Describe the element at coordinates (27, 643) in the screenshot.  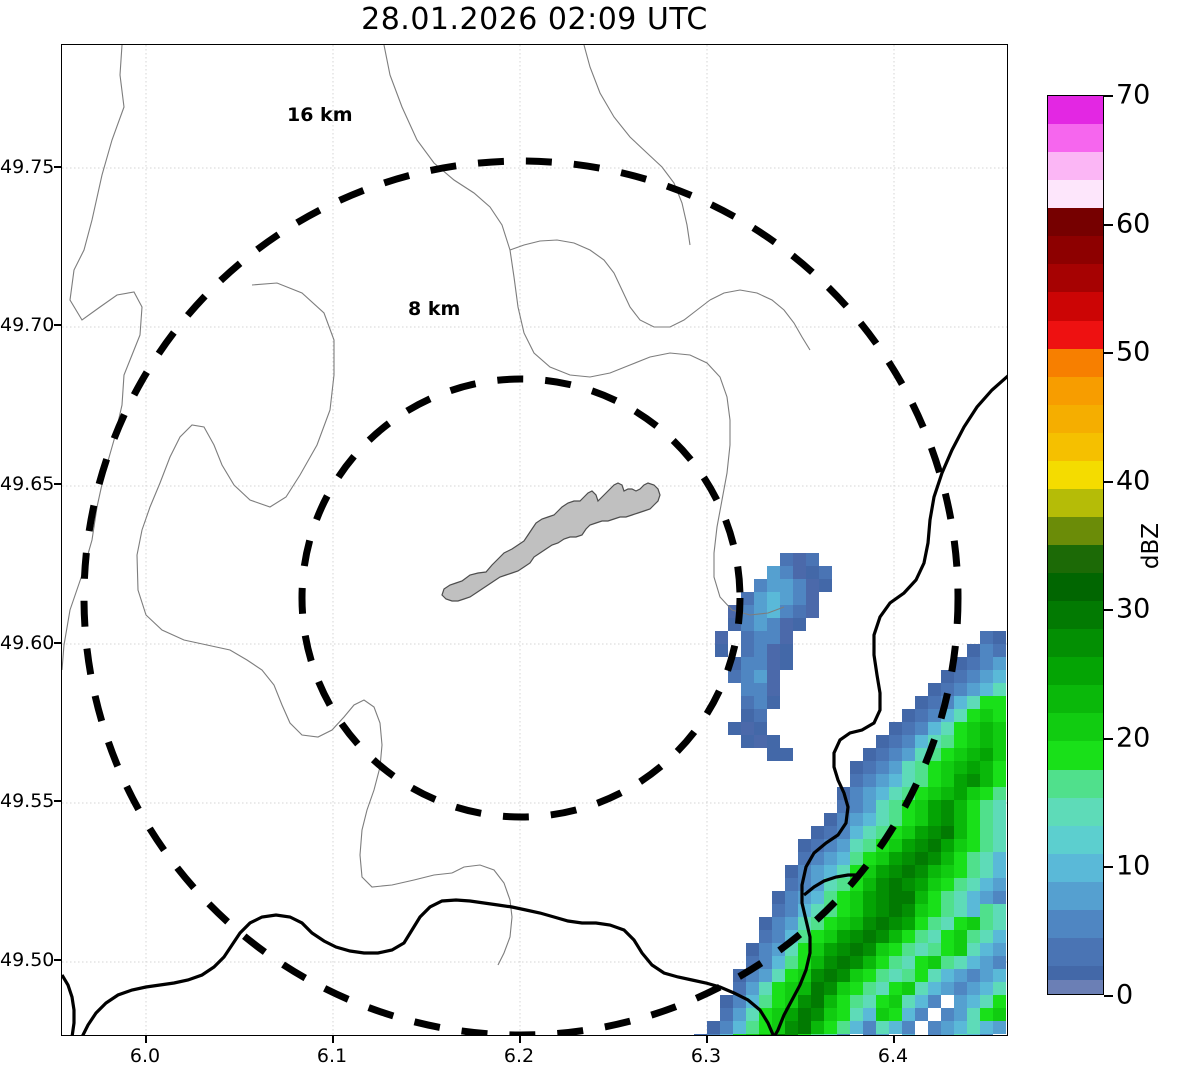
I see `ytick-label: 49.60` at that location.